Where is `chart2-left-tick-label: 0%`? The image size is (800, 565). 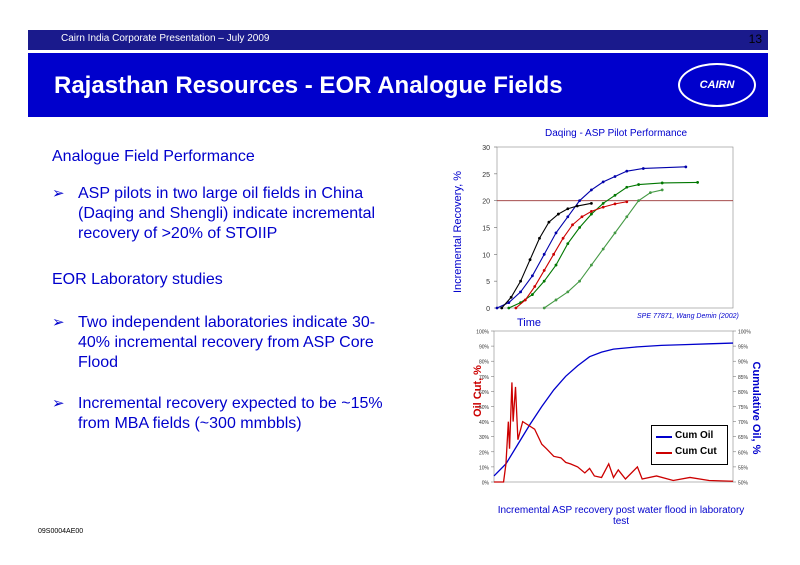 chart2-left-tick-label: 0% is located at coordinates (486, 484).